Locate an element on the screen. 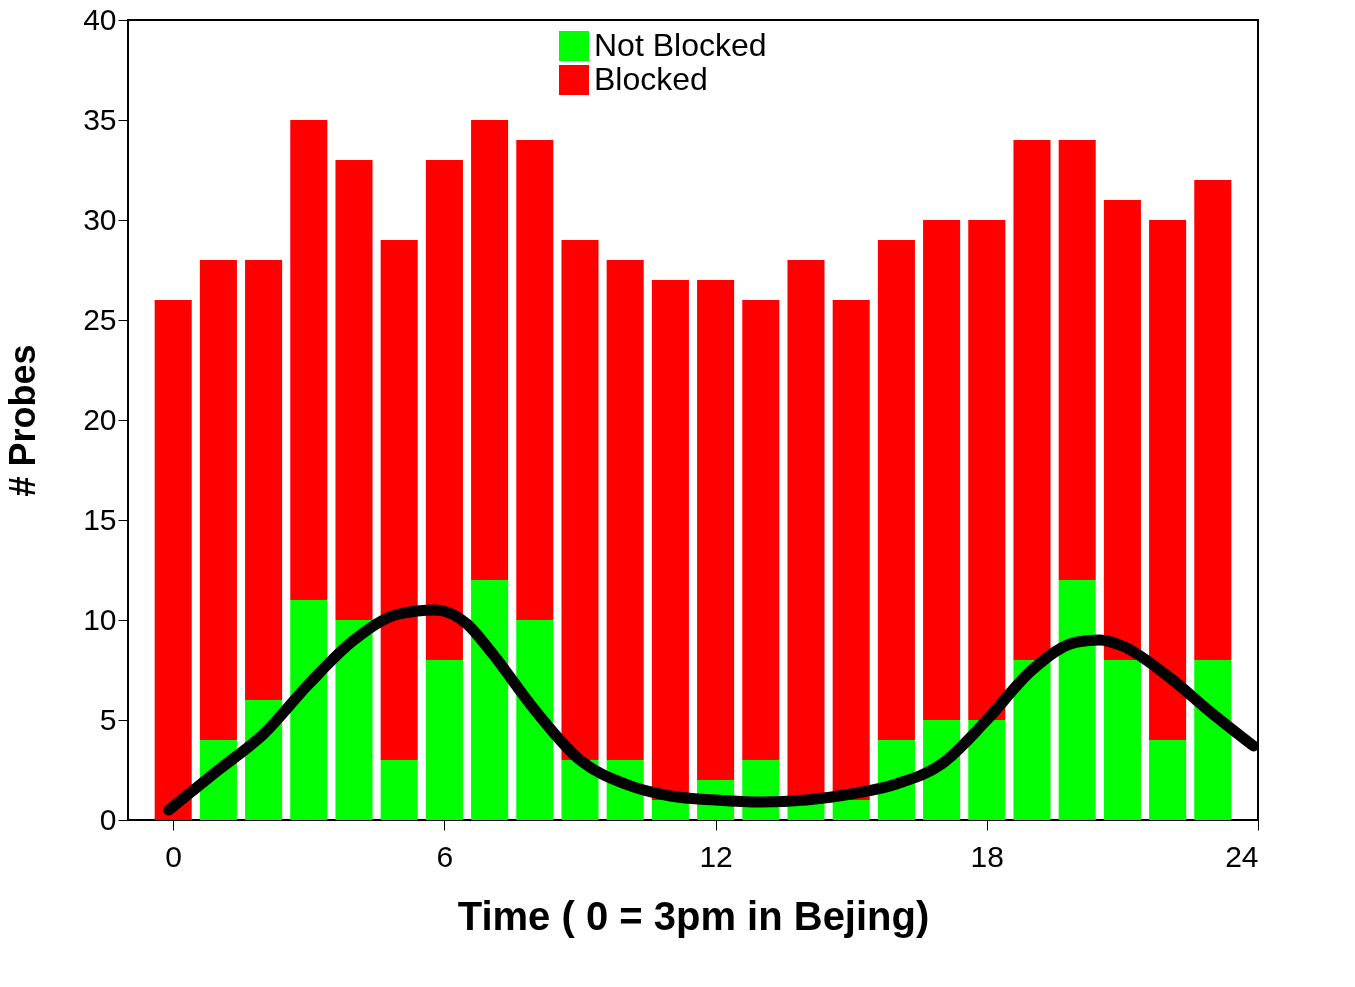 This screenshot has width=1355, height=987. y-axis-title: # Probes is located at coordinates (23, 420).